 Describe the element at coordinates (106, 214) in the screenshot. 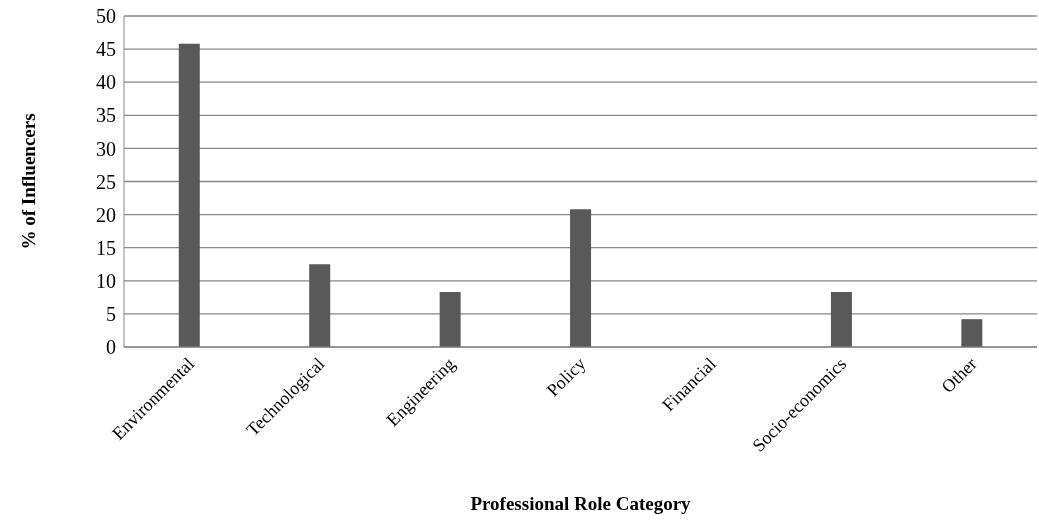

I see `y-tick-label: 20` at that location.